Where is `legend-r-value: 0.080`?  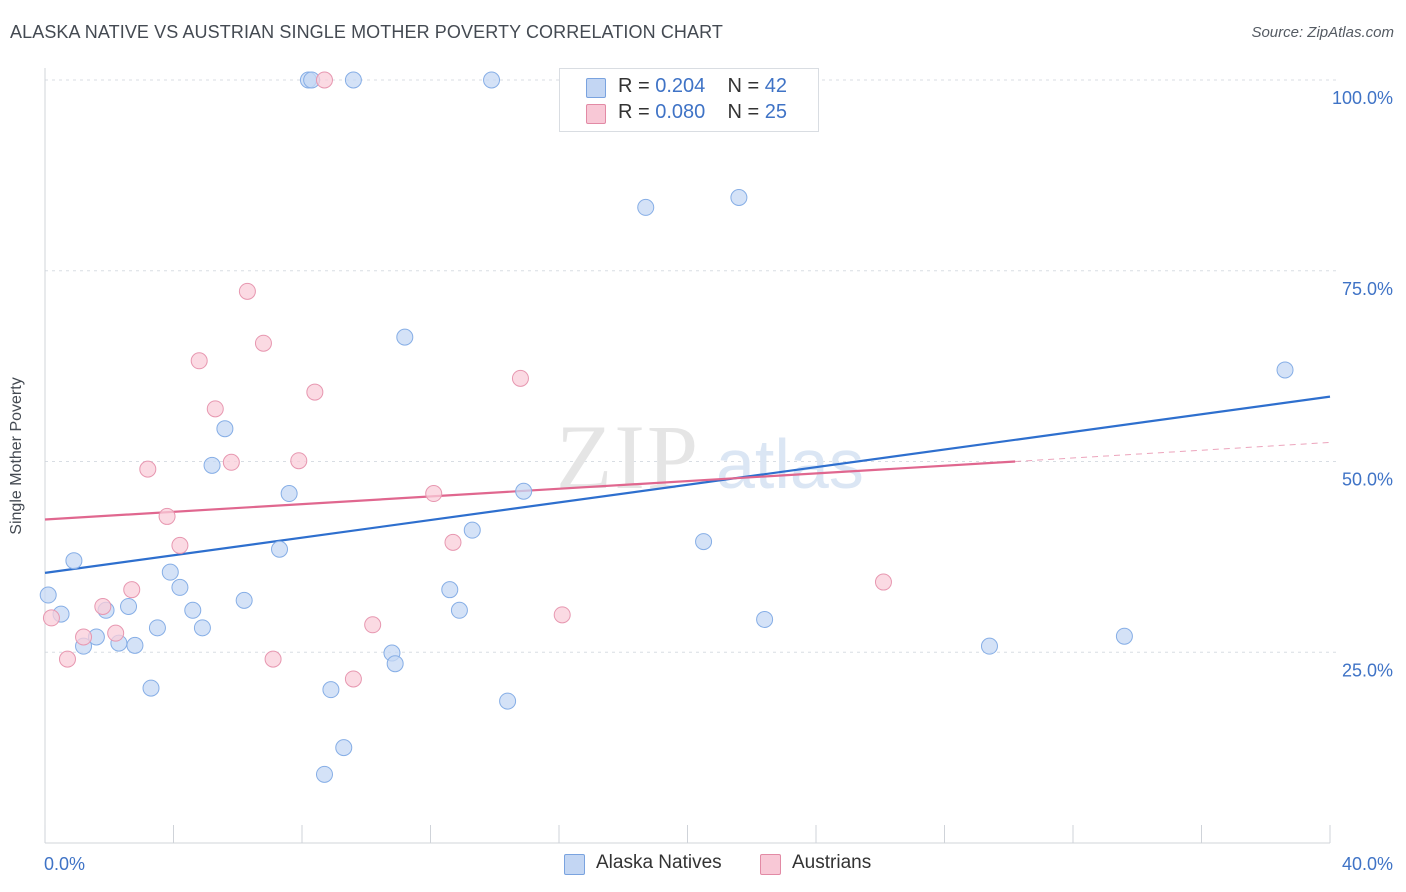
legend-r-value: 0.080 is located at coordinates (680, 112).